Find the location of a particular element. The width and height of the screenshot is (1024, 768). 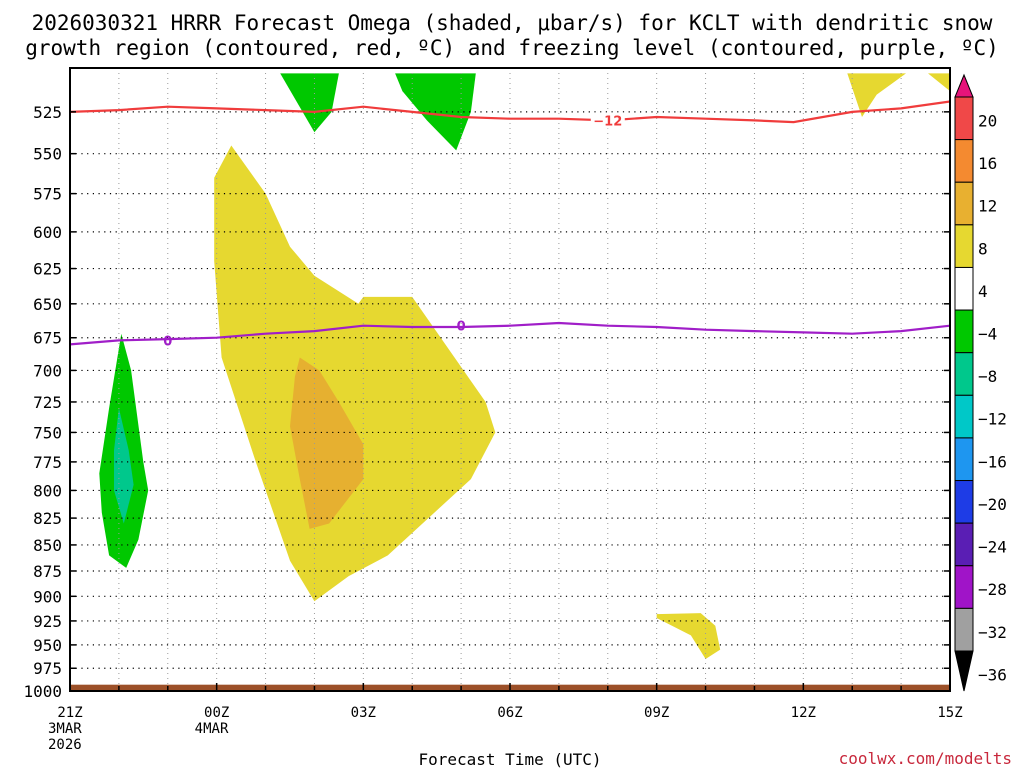

x-tick-label-0-1: 3MAR is located at coordinates (65, 729).